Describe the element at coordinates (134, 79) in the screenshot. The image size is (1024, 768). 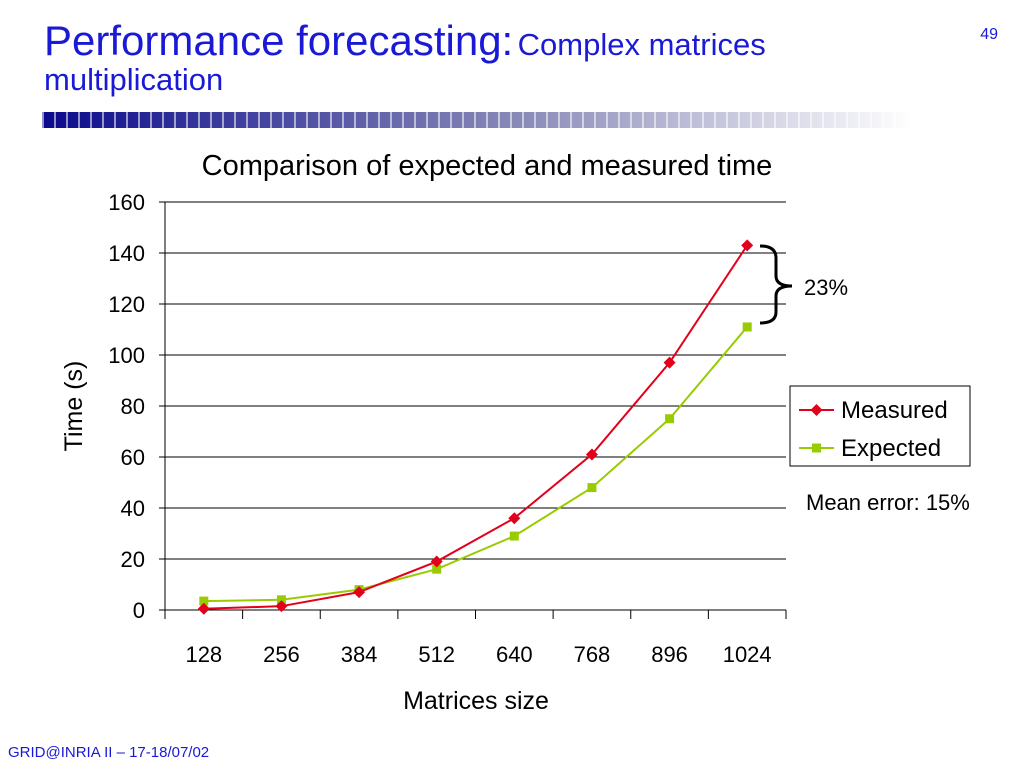
I see `title-sub-line2: multiplication` at that location.